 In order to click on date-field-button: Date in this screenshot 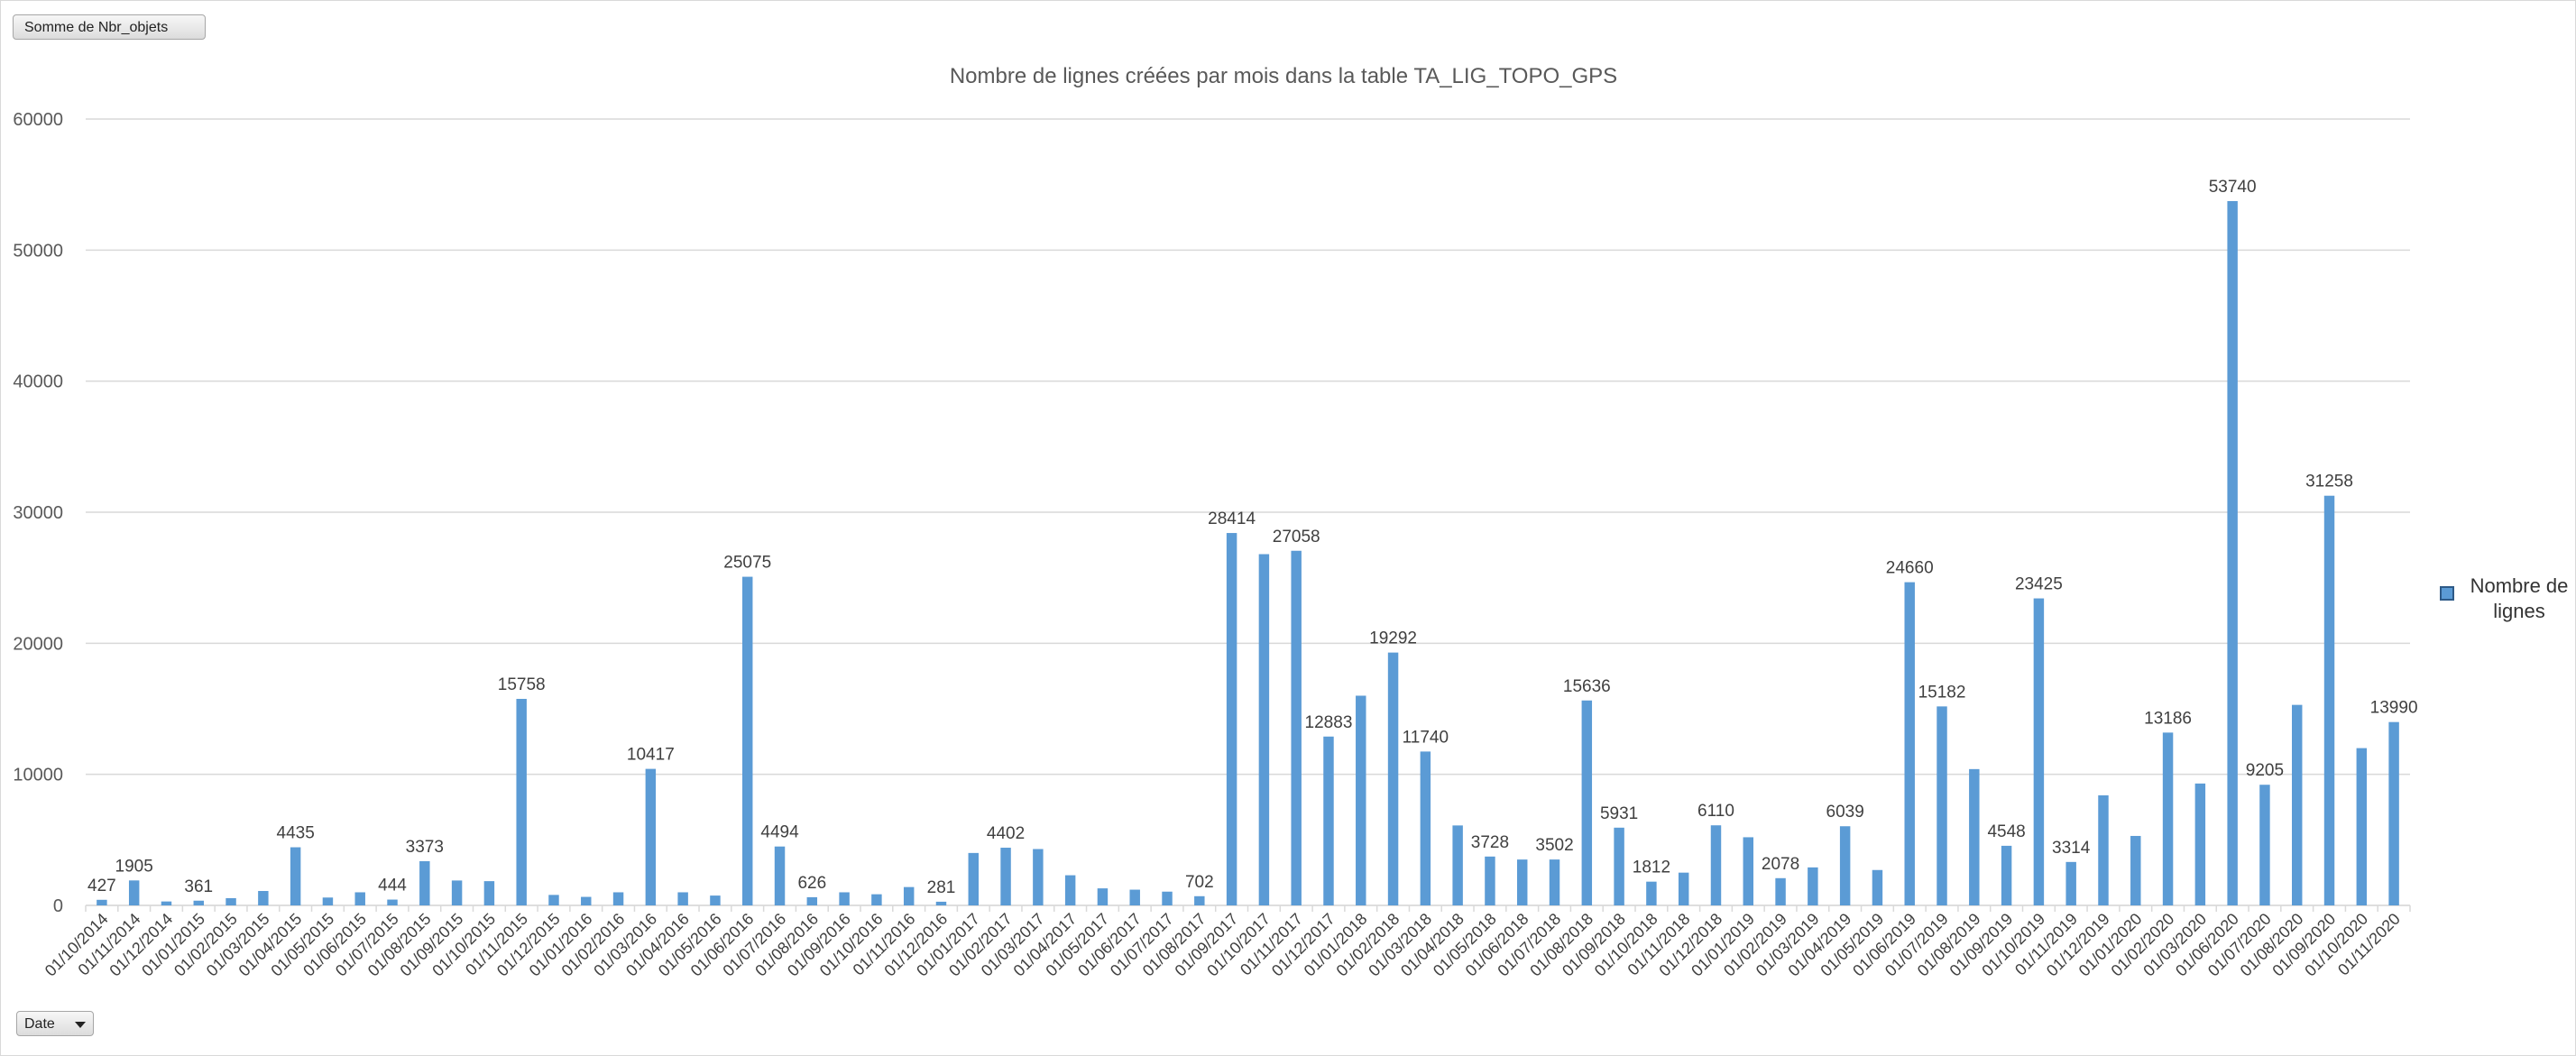, I will do `click(55, 1023)`.